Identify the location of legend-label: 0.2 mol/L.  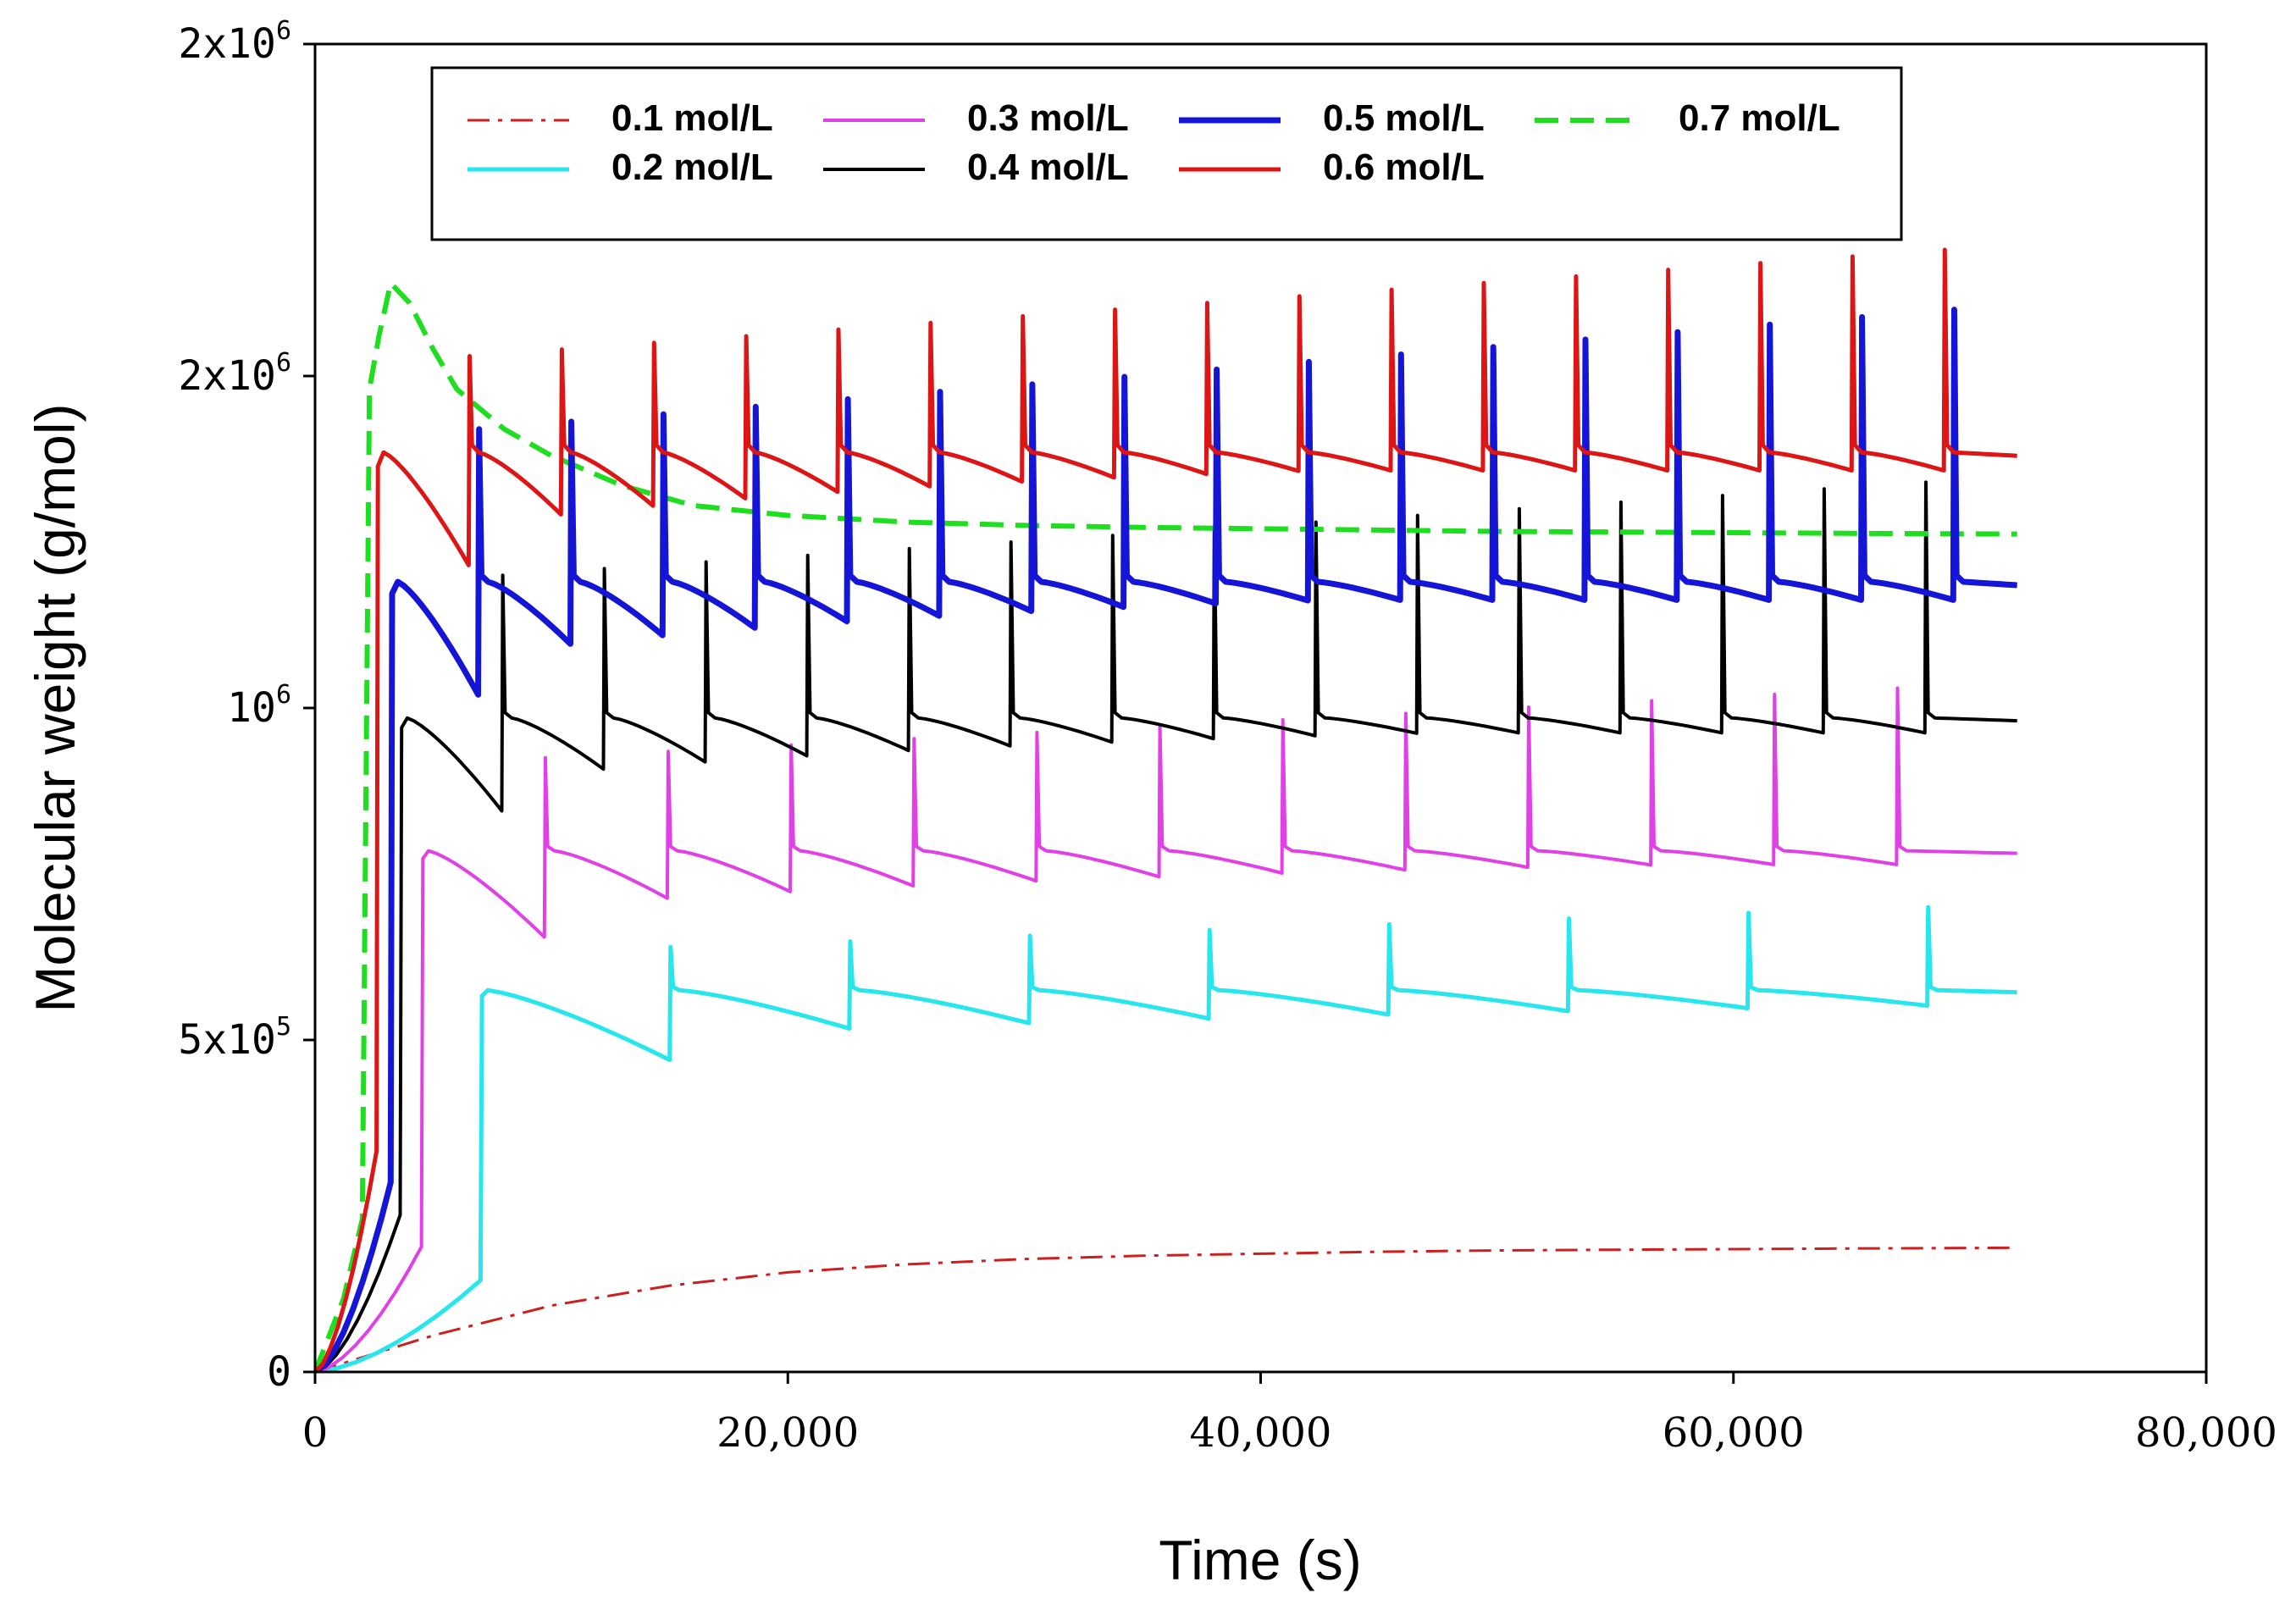
(692, 167).